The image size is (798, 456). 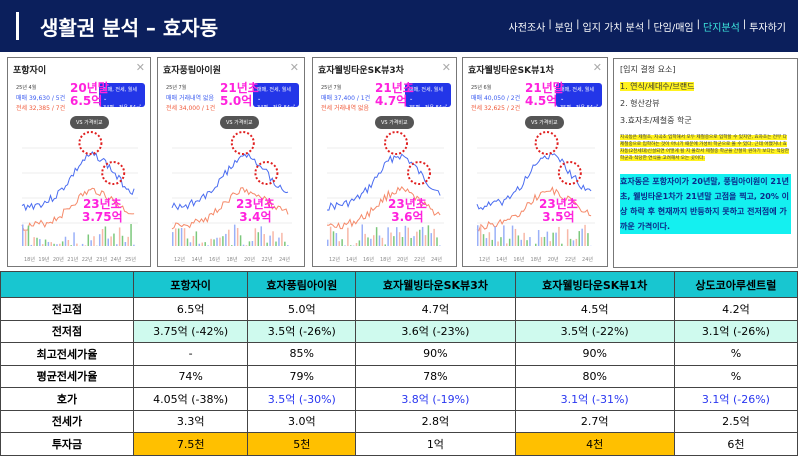 I want to click on table-row: 최고전세가율-85%90%90%%, so click(x=399, y=354).